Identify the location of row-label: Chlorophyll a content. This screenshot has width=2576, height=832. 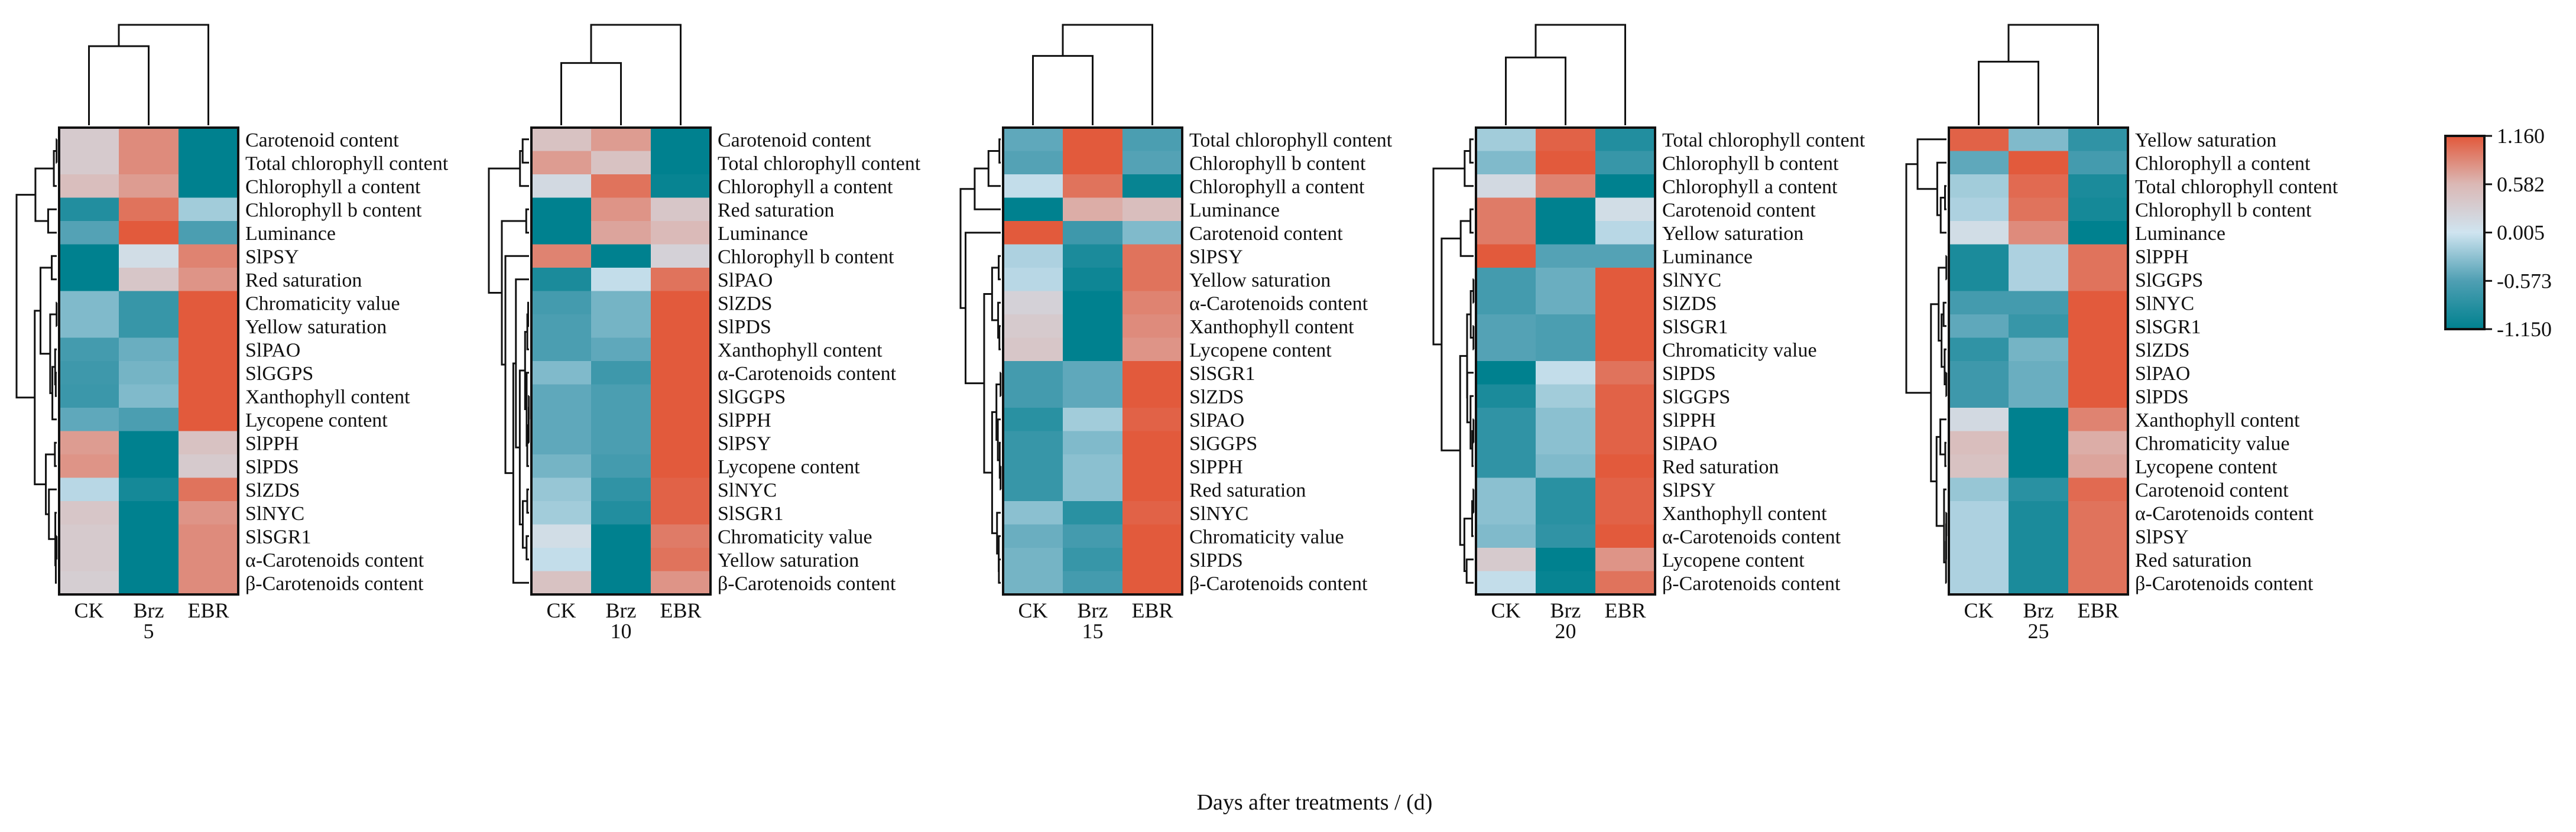
(333, 187).